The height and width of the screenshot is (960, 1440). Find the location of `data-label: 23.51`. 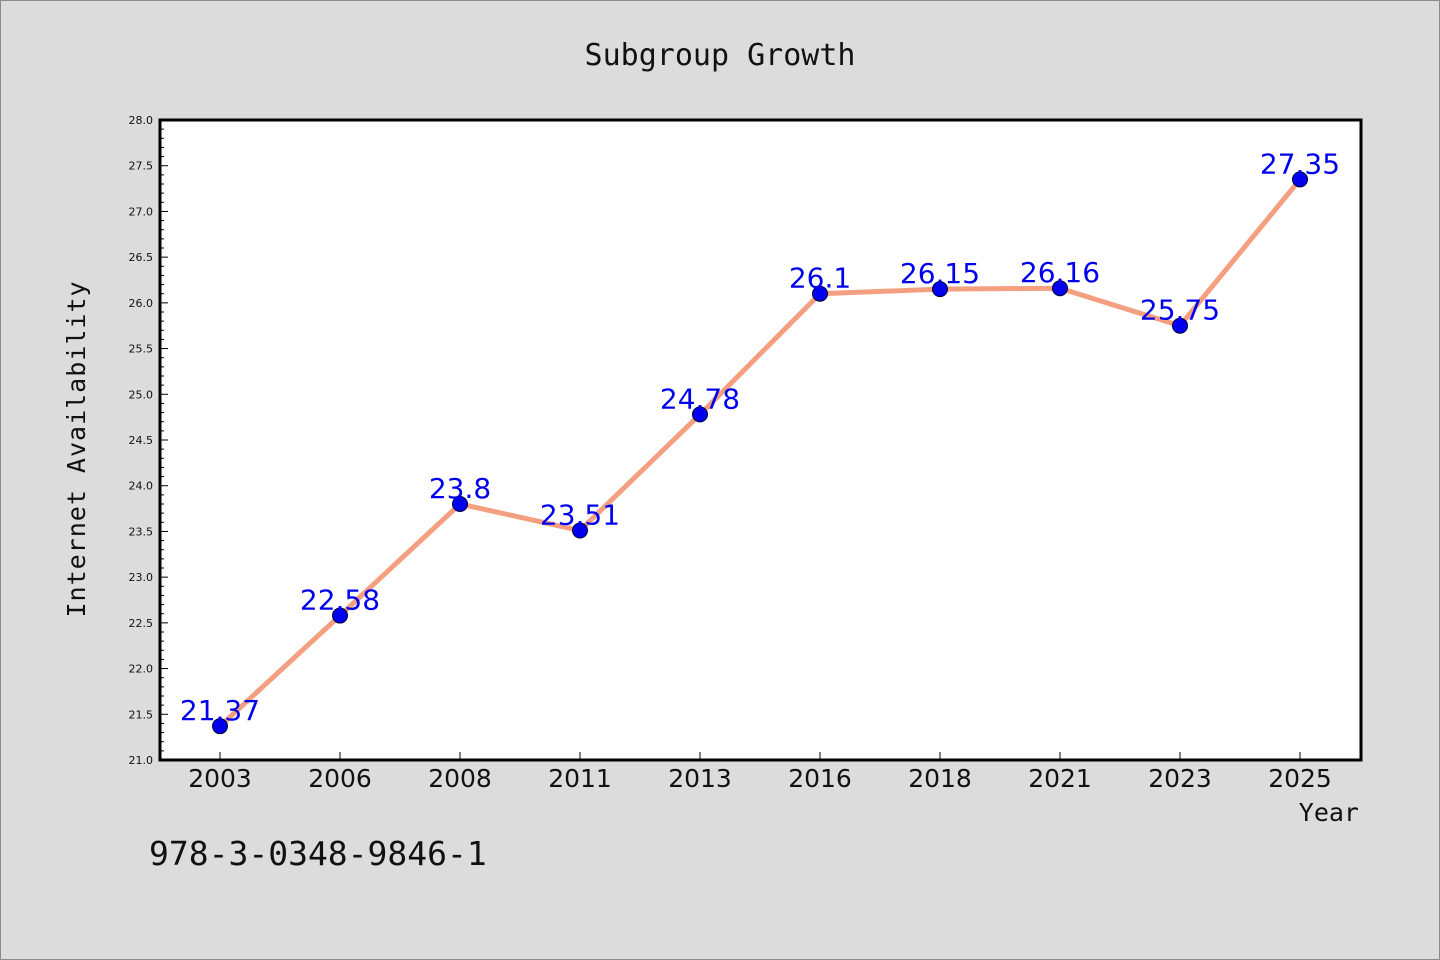

data-label: 23.51 is located at coordinates (580, 515).